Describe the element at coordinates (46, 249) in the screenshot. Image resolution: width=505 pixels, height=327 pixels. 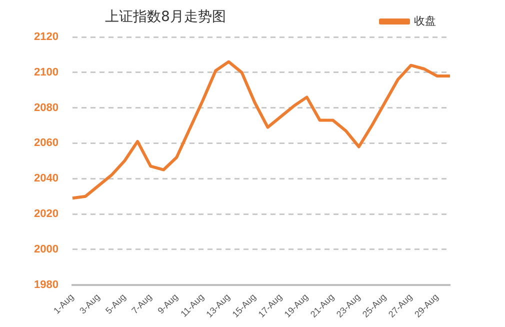
I see `y-tick-label: 2000` at that location.